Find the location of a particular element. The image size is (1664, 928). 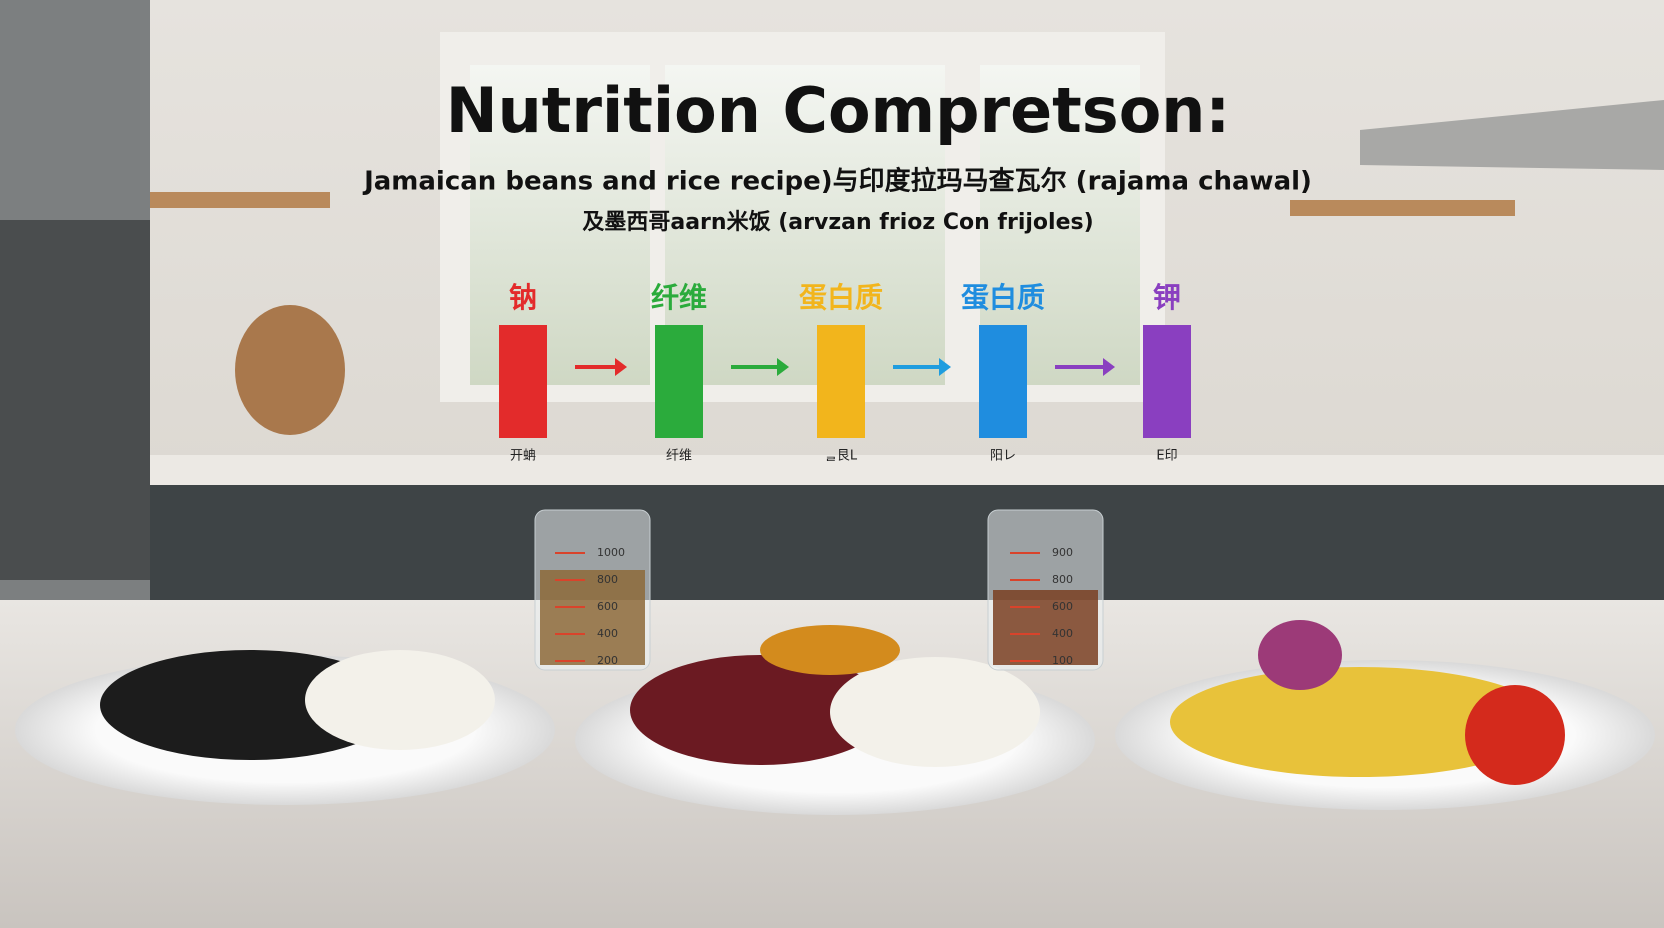

range-hood is located at coordinates (1512, 135).